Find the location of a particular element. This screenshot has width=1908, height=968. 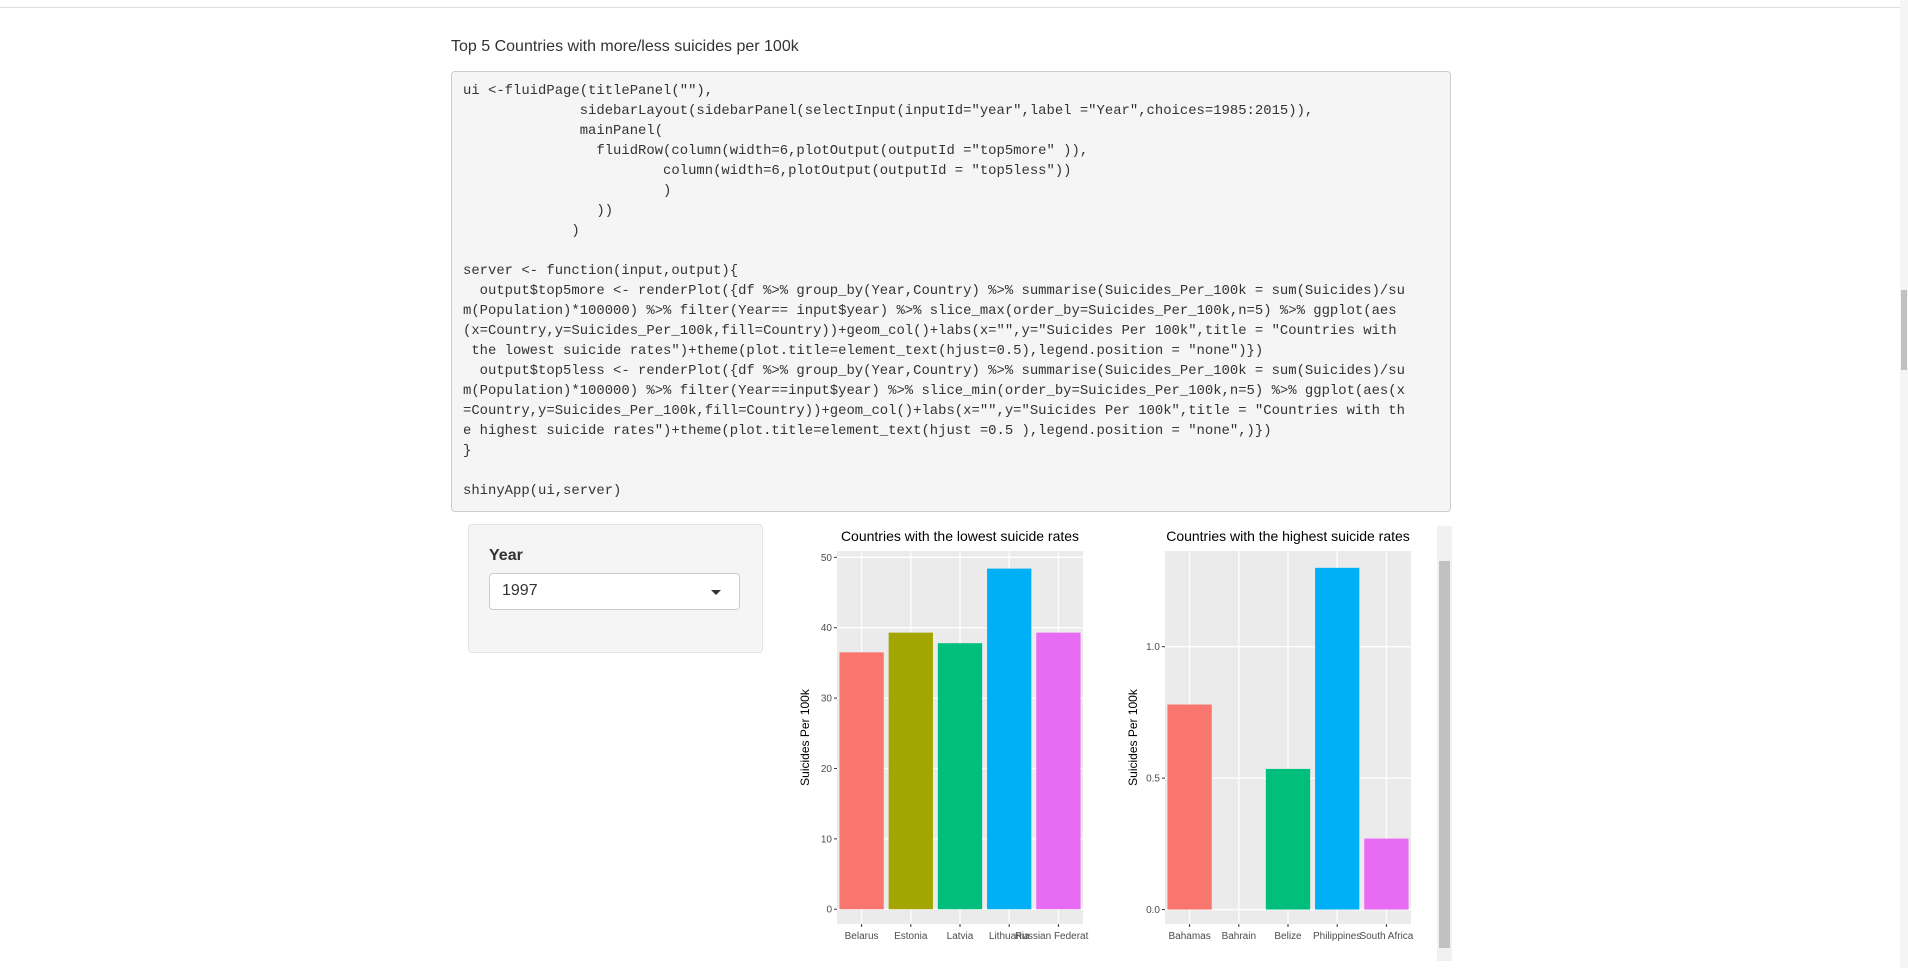

scrollbar-thumb is located at coordinates (1444, 754).